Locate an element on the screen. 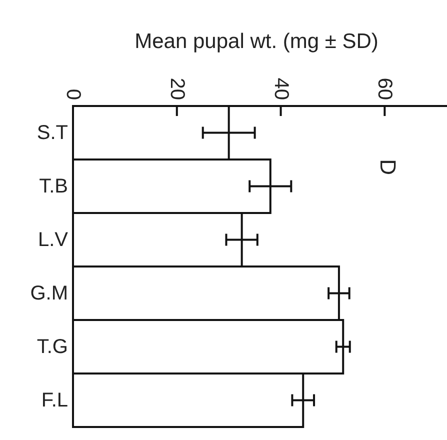  x-axis-title: Mean pupal wt. (mg ± SD) is located at coordinates (256, 41).